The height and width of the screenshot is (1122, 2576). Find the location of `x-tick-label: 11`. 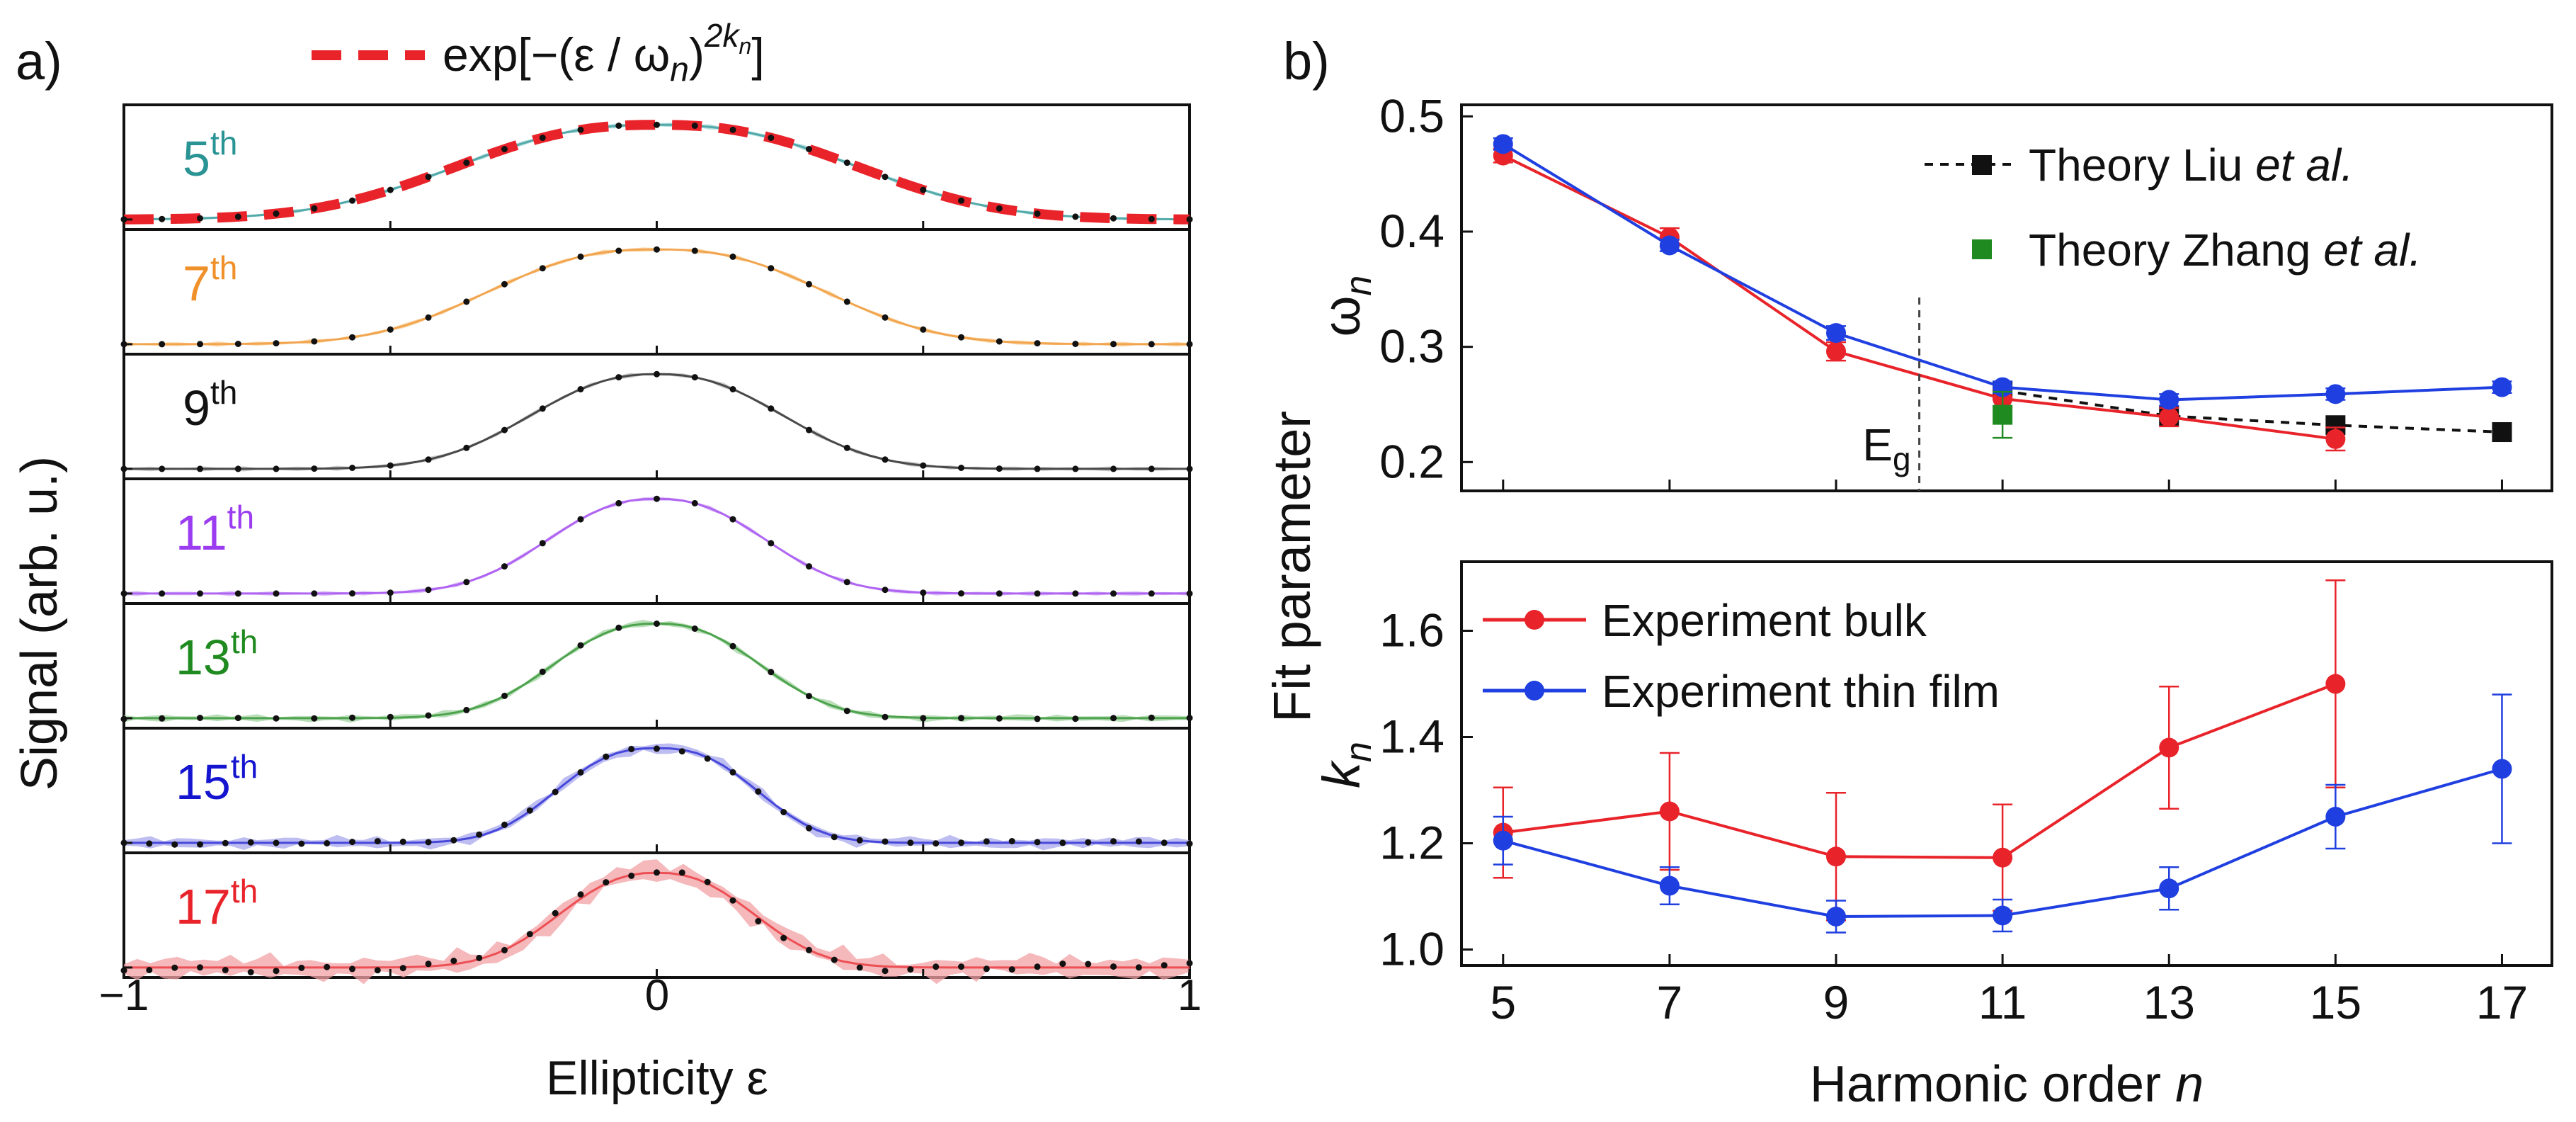

x-tick-label: 11 is located at coordinates (2003, 1002).